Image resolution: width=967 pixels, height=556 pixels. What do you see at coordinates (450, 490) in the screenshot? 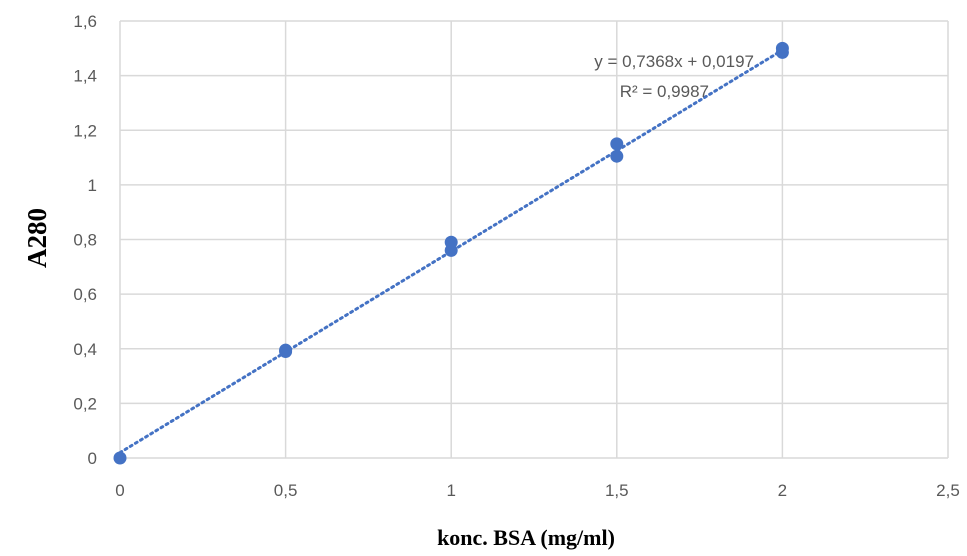
I see `x-tick-label: 1` at bounding box center [450, 490].